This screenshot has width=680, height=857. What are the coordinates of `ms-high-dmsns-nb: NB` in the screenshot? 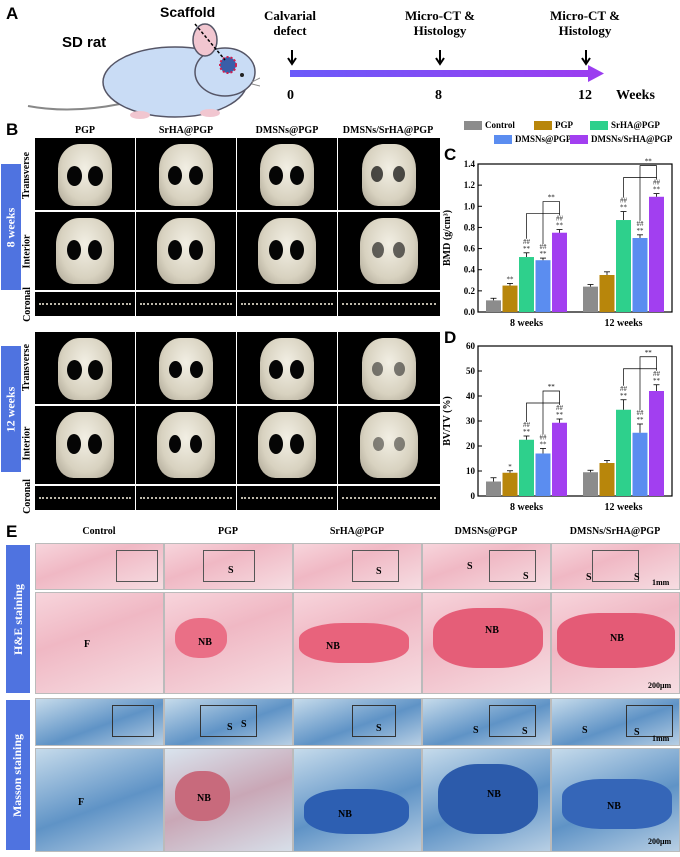 It's located at (494, 794).